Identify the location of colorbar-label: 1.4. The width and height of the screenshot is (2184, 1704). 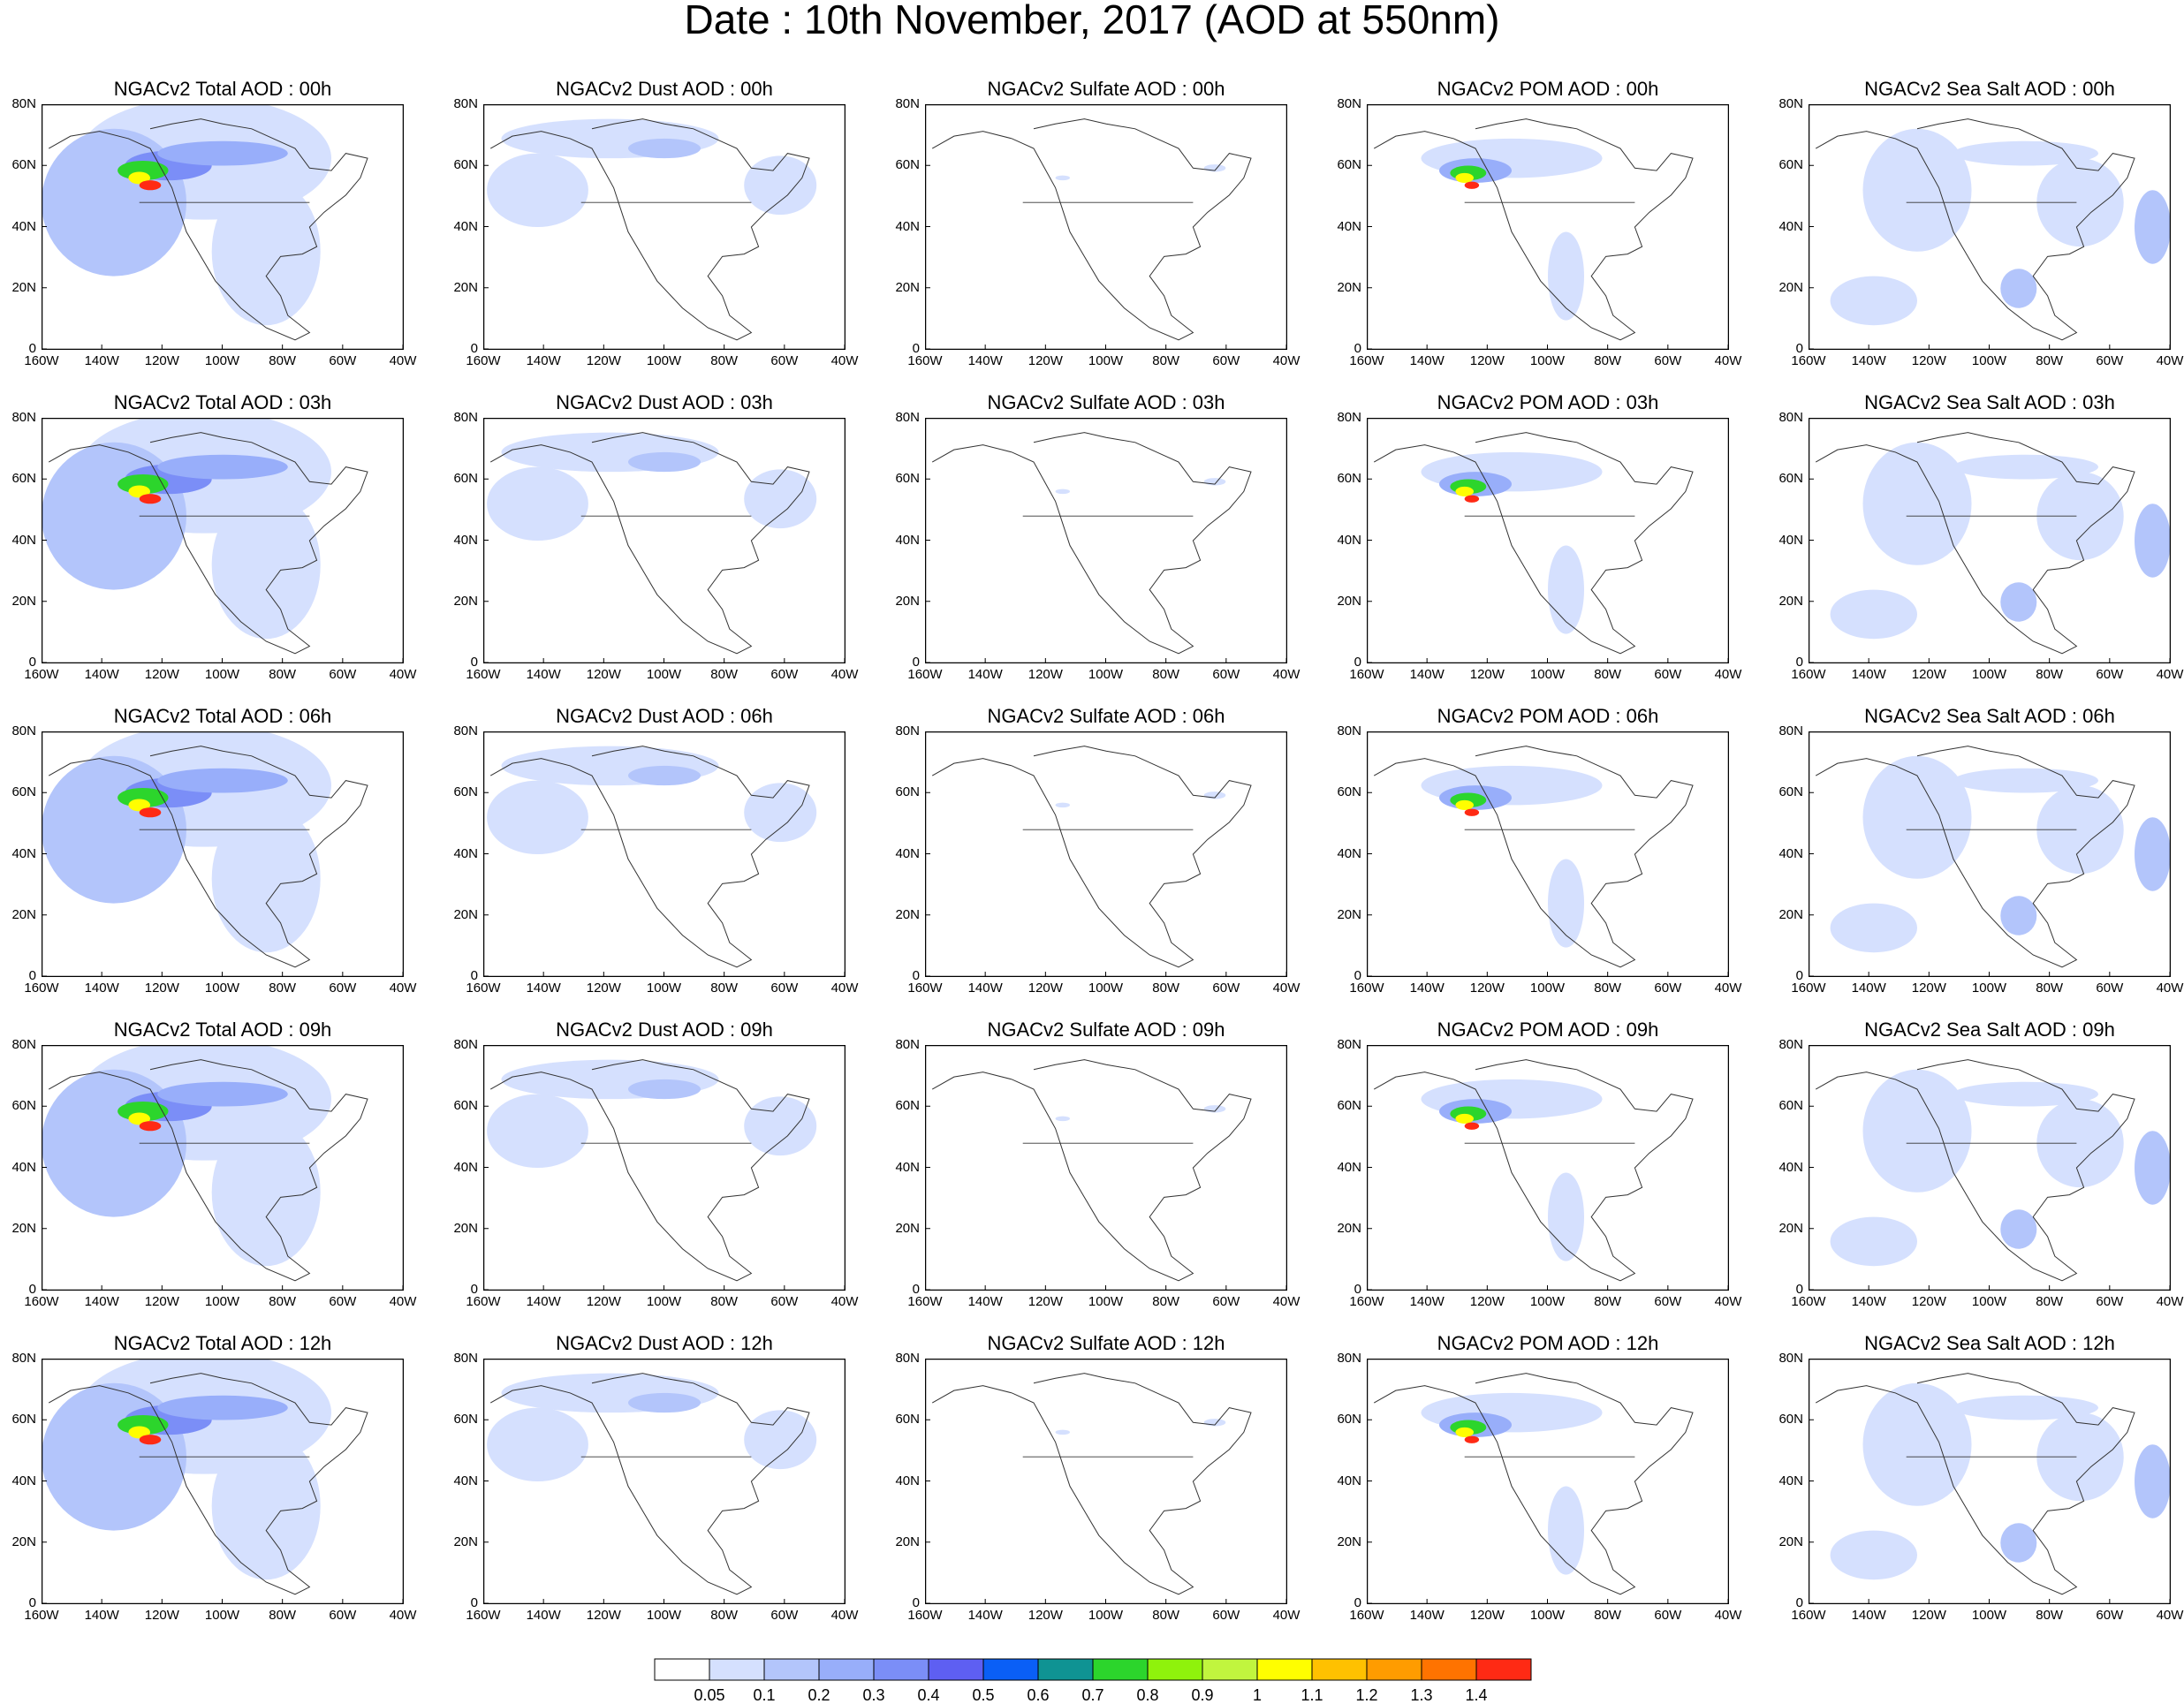
(1476, 1695).